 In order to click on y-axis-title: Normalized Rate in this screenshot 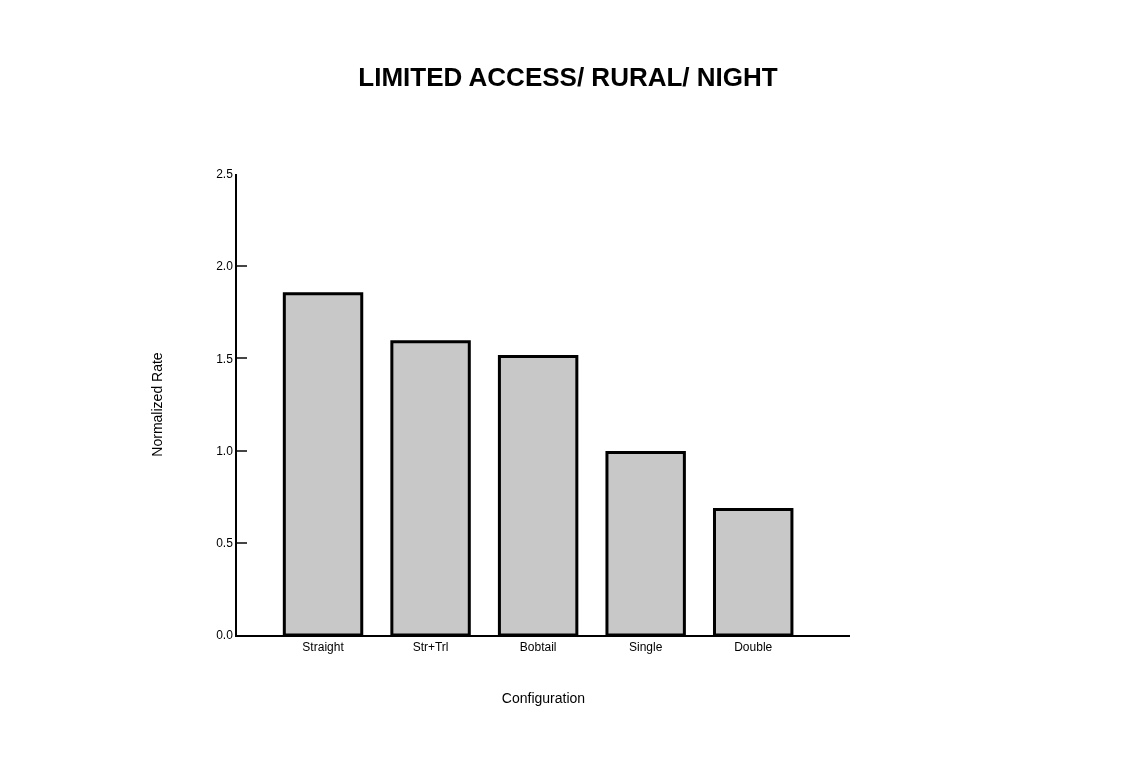, I will do `click(157, 404)`.